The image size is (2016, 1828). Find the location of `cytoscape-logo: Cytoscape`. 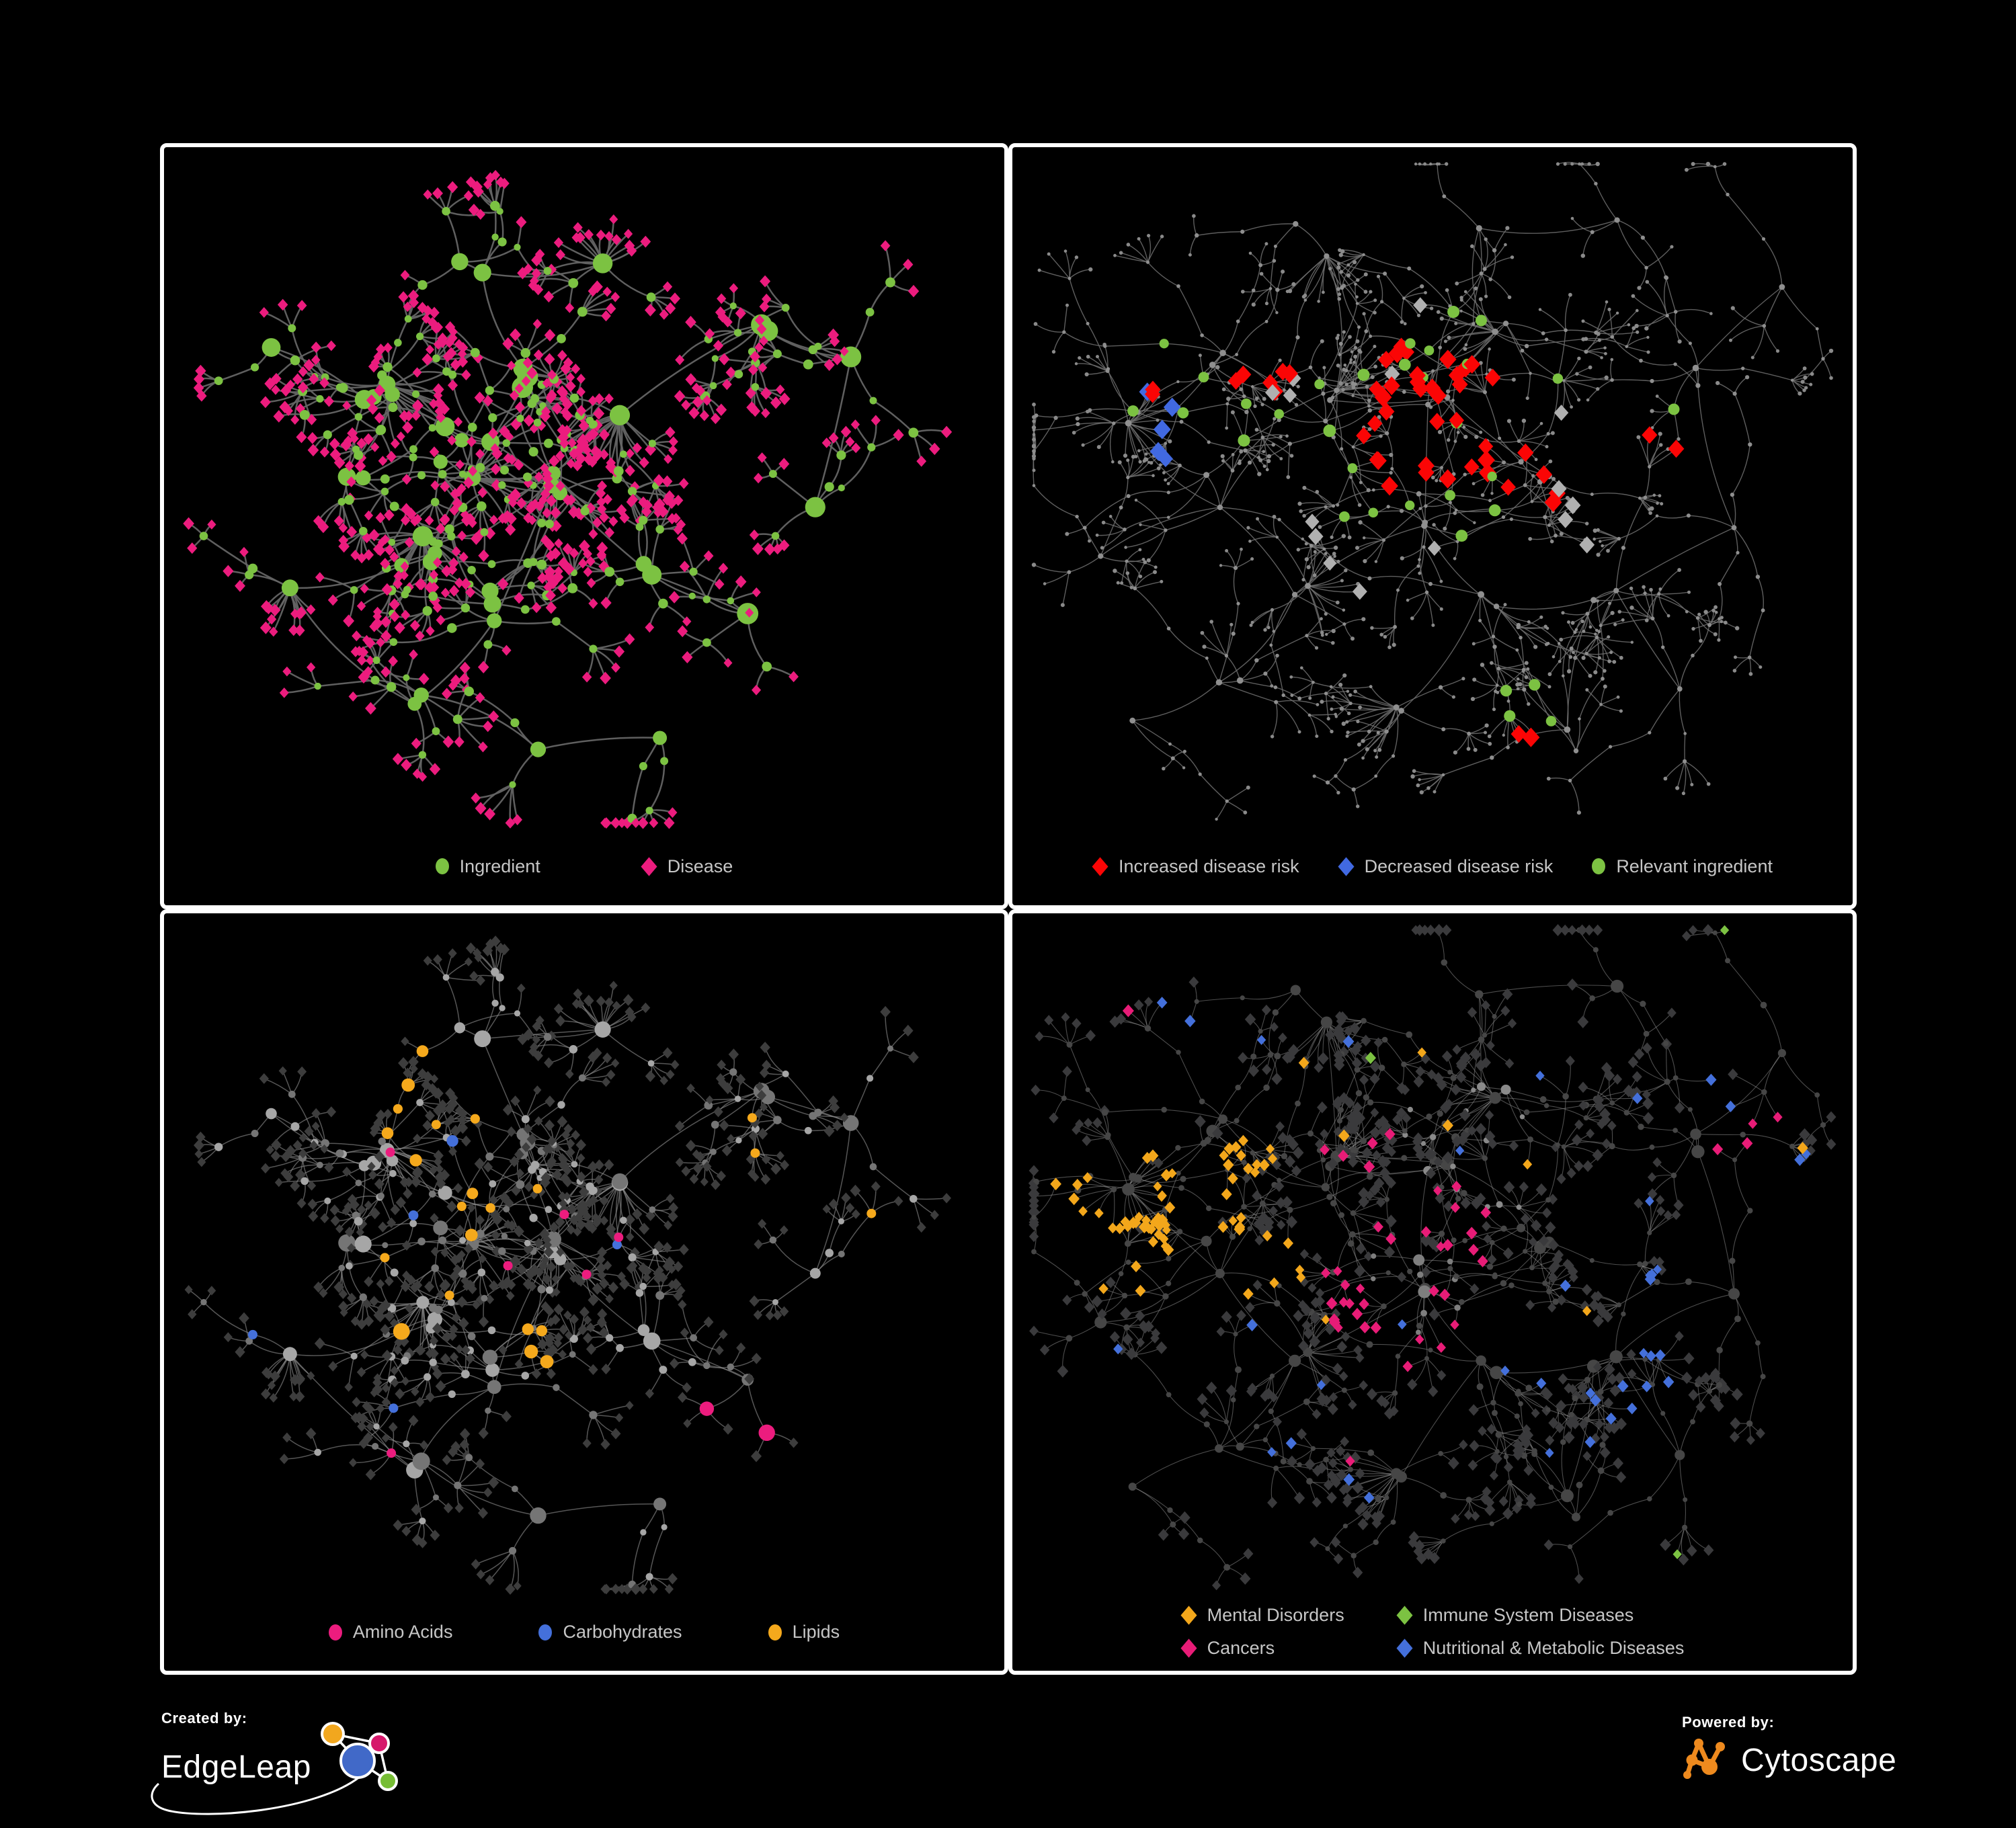

cytoscape-logo: Cytoscape is located at coordinates (1789, 1760).